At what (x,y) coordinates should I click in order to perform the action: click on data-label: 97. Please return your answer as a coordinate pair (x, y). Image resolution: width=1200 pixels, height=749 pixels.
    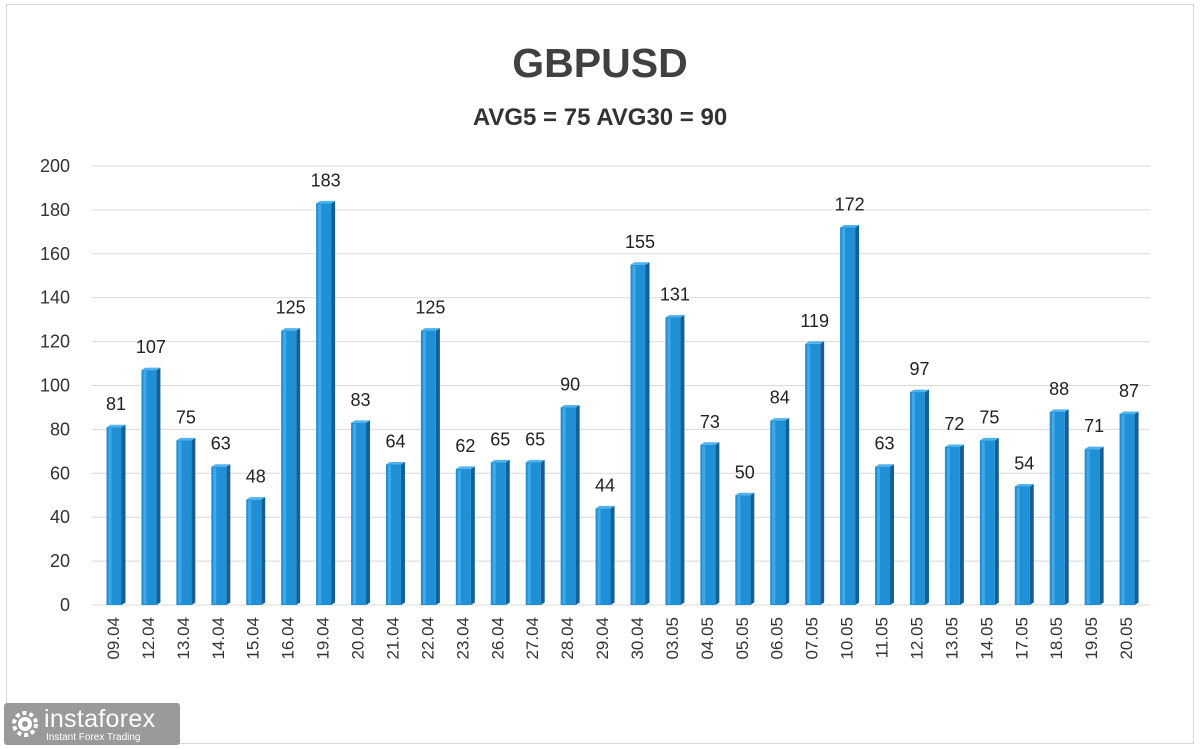
    Looking at the image, I should click on (919, 369).